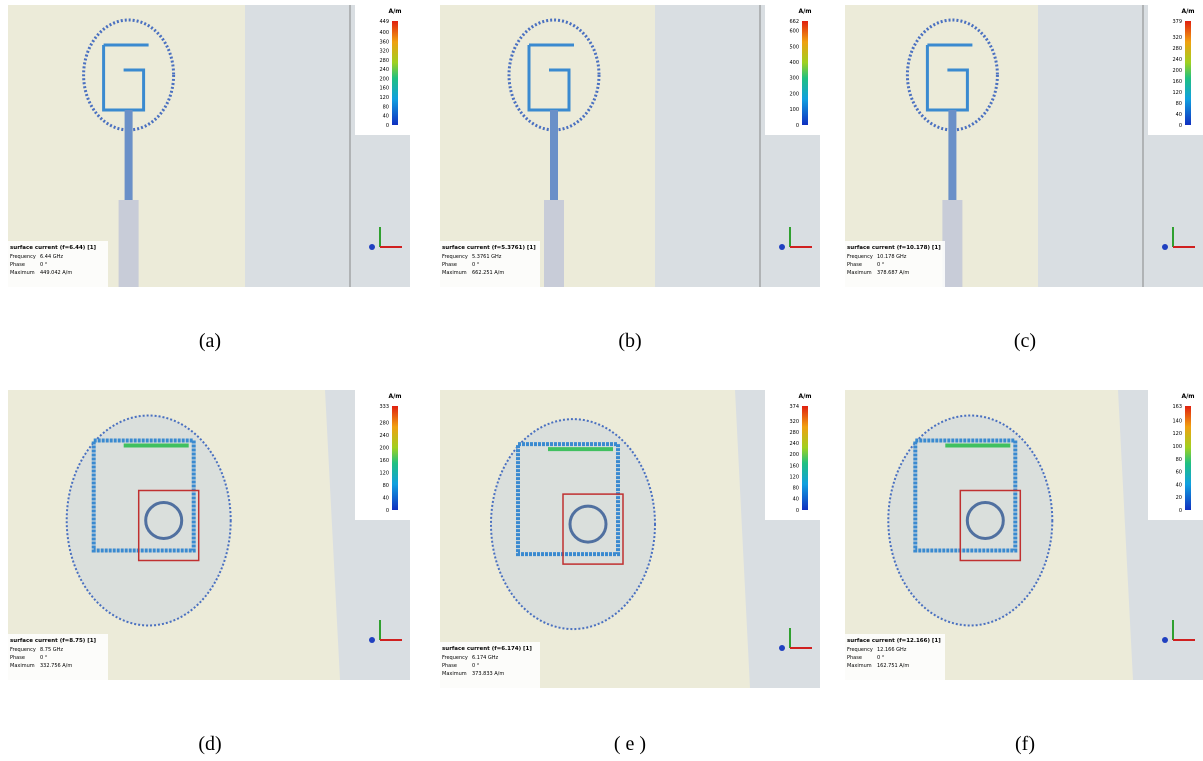  Describe the element at coordinates (1177, 22) in the screenshot. I see `legend-tick: 379` at that location.